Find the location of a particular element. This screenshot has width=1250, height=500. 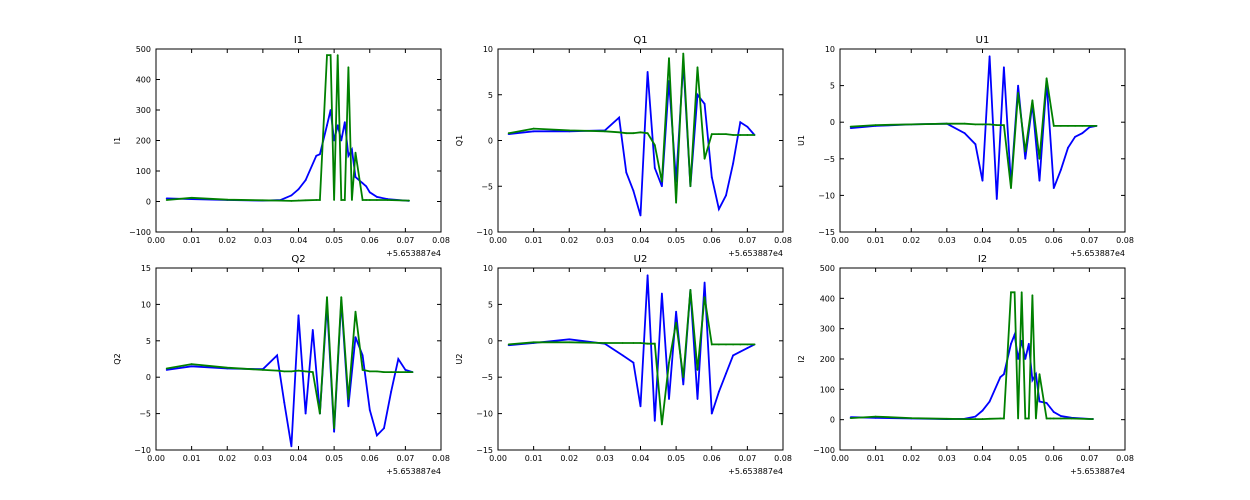

y-tick-label: 400 is located at coordinates (143, 80).